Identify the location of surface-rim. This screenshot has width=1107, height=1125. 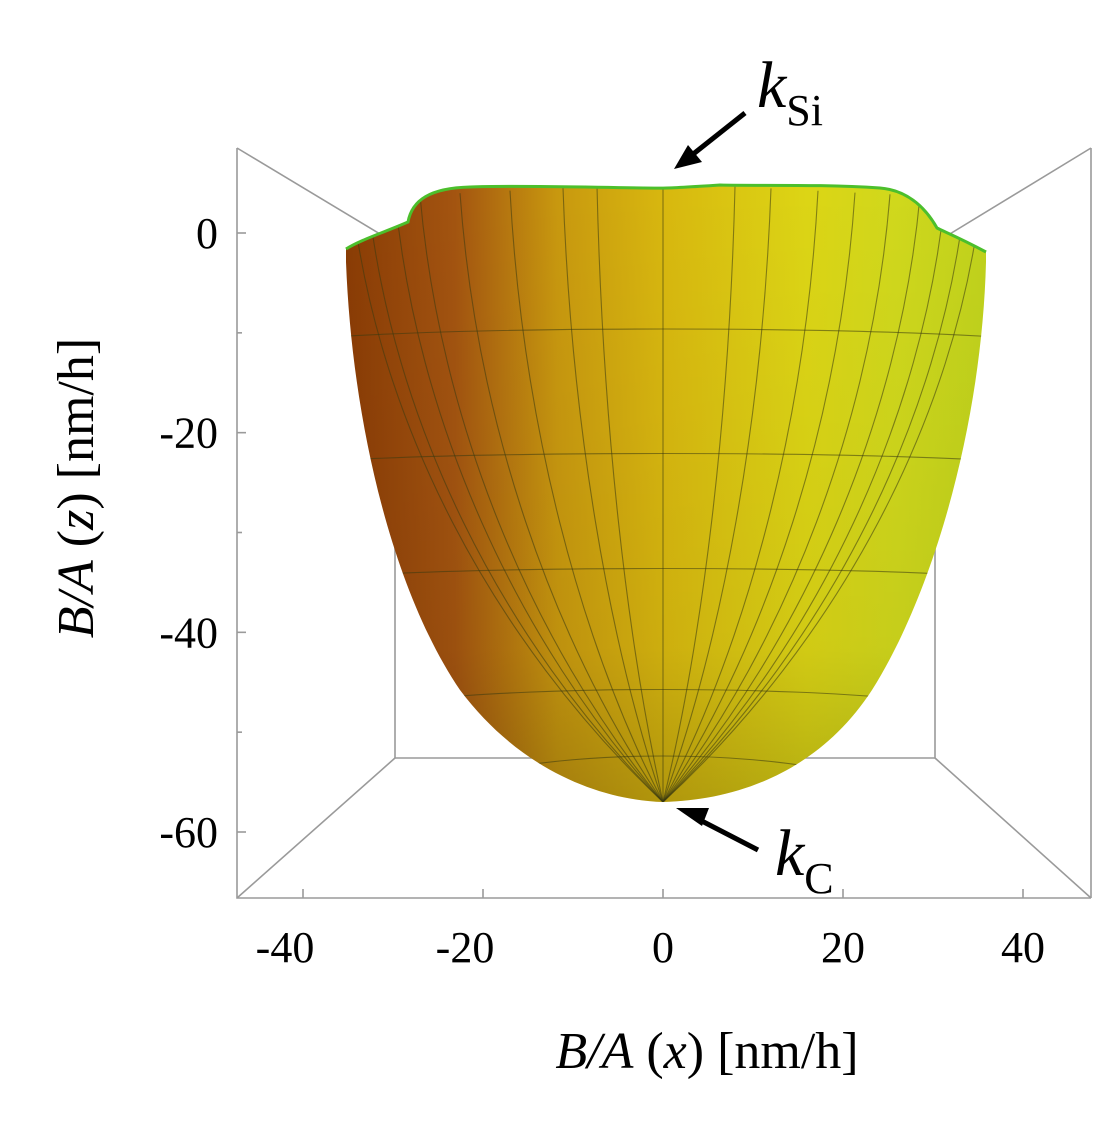
(666, 218).